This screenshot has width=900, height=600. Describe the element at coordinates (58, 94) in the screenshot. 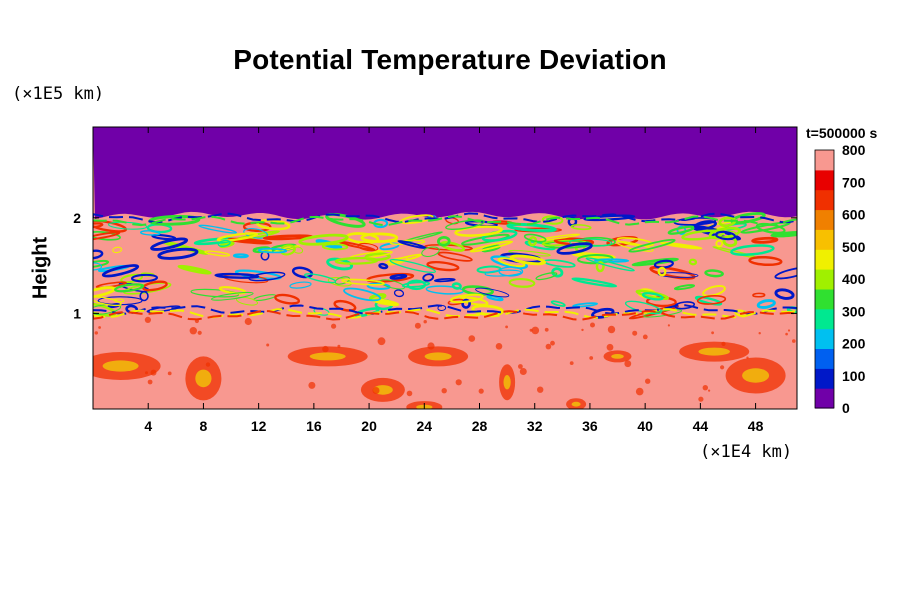

I see `y-axis-unit: (×1E5 km)` at that location.